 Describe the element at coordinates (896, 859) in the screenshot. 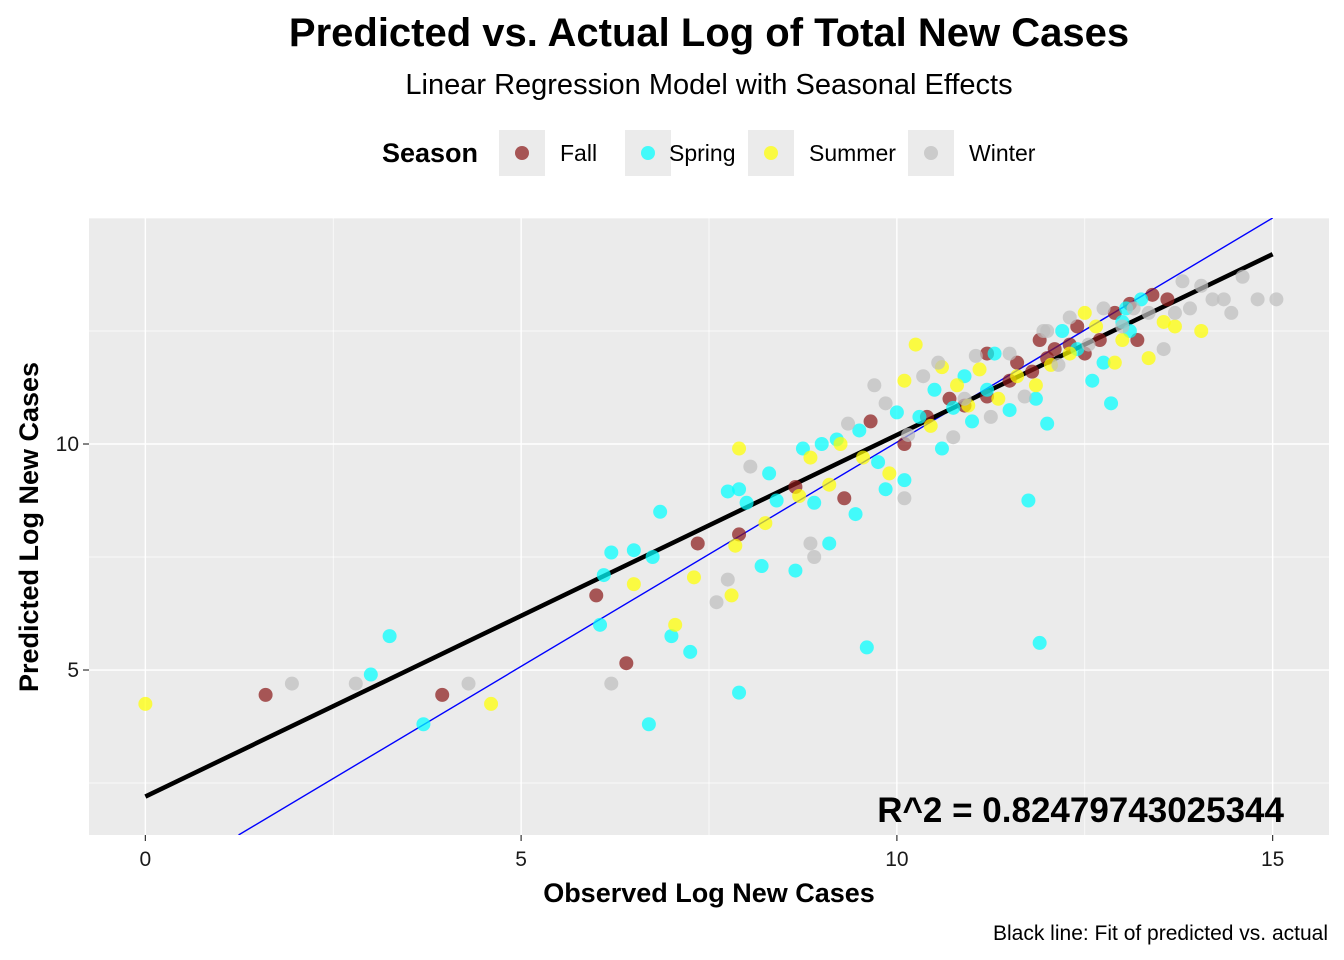

I see `x-tick-label: 10` at that location.